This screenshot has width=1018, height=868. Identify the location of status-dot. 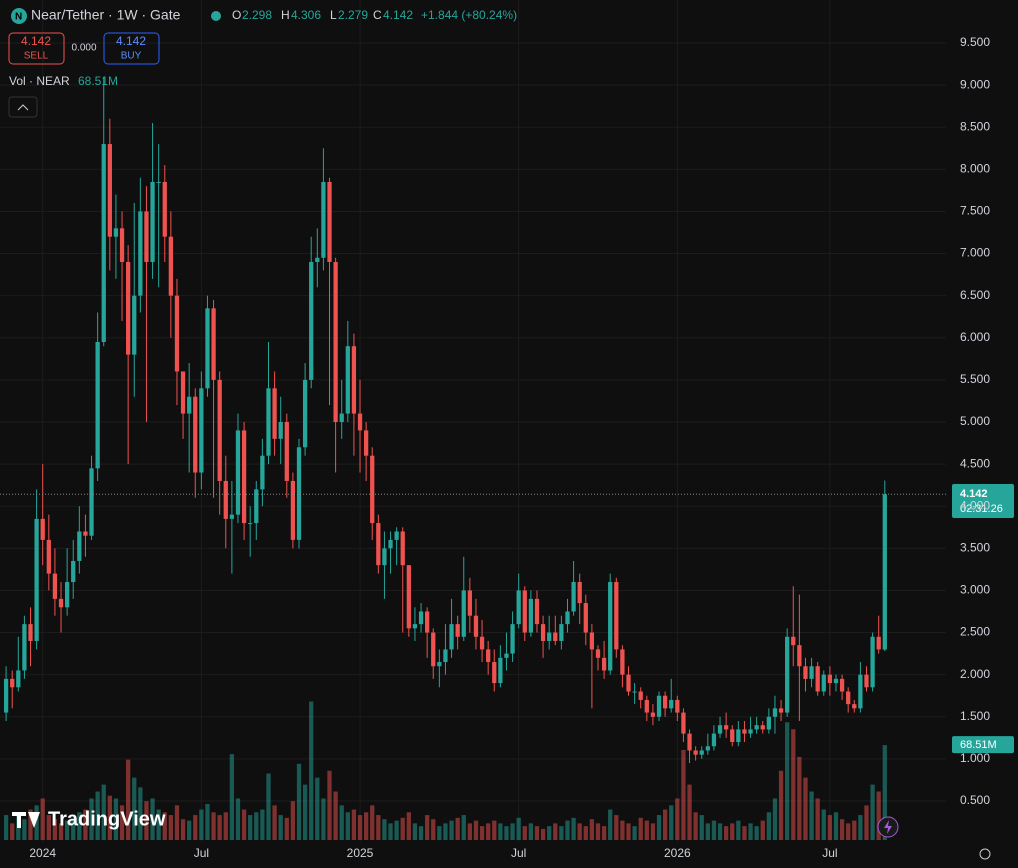
(216, 16).